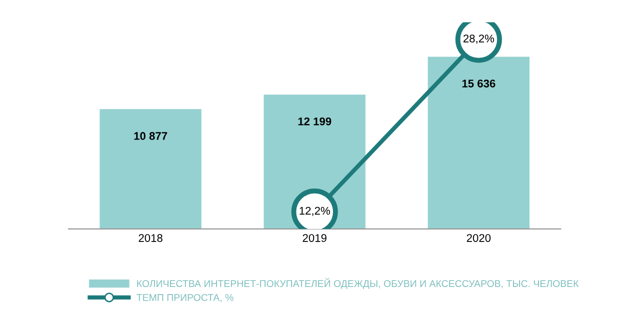 Image resolution: width=623 pixels, height=318 pixels. What do you see at coordinates (479, 84) in the screenshot?
I see `data-label: 15 636` at bounding box center [479, 84].